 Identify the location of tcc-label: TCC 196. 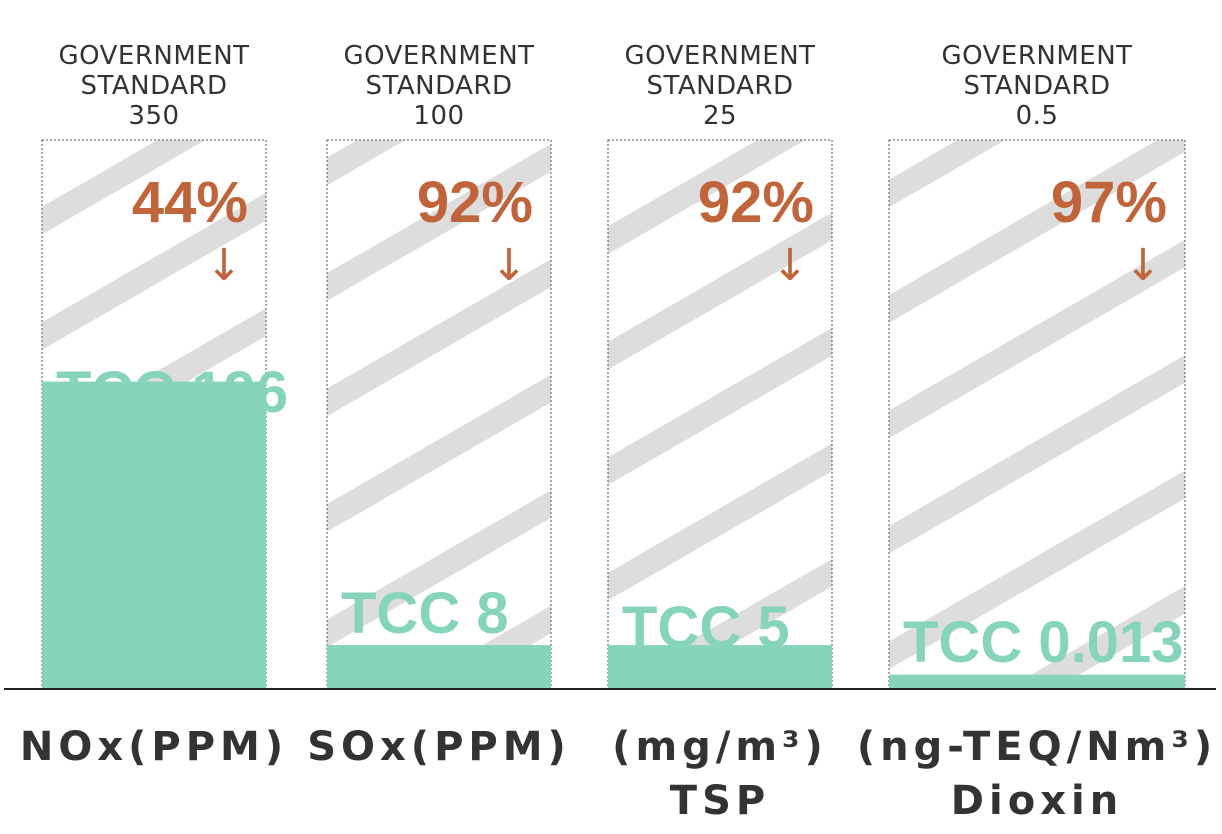
(172, 392).